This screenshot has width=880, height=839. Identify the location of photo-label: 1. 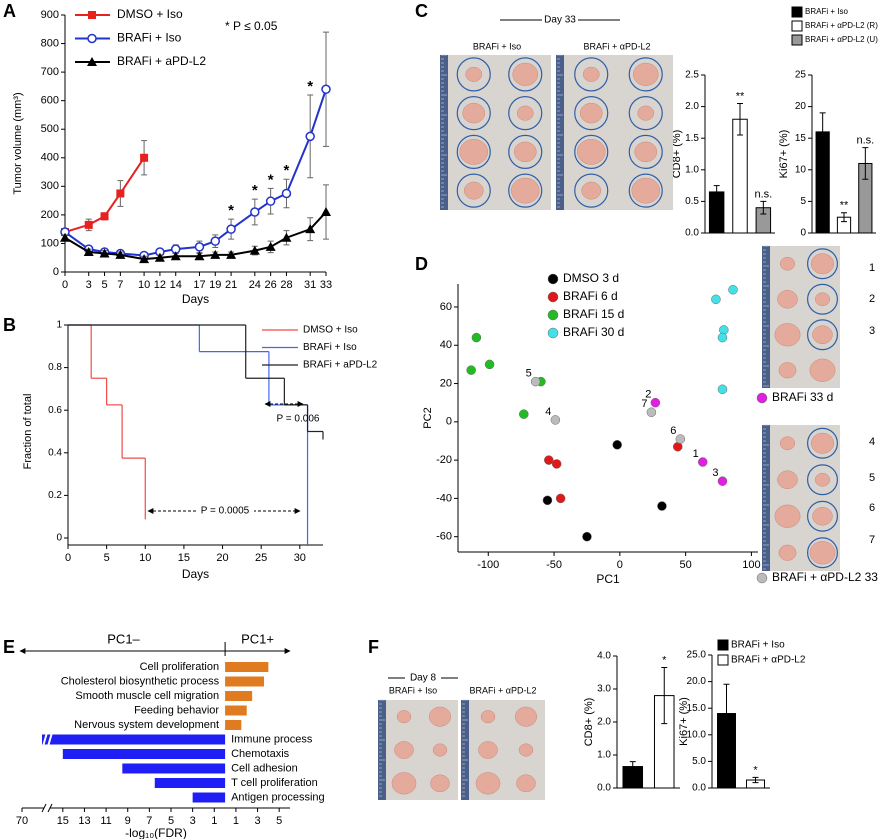
(872, 268).